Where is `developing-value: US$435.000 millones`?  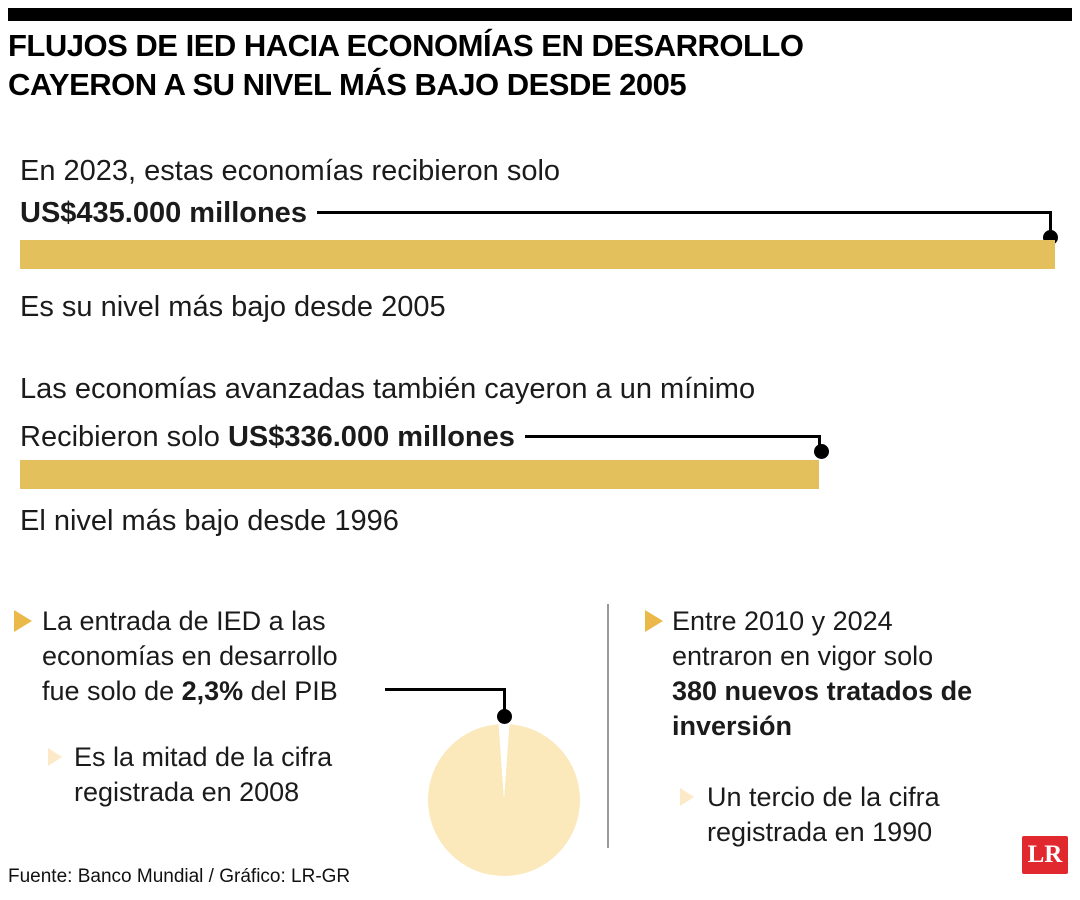
developing-value: US$435.000 millones is located at coordinates (163, 213).